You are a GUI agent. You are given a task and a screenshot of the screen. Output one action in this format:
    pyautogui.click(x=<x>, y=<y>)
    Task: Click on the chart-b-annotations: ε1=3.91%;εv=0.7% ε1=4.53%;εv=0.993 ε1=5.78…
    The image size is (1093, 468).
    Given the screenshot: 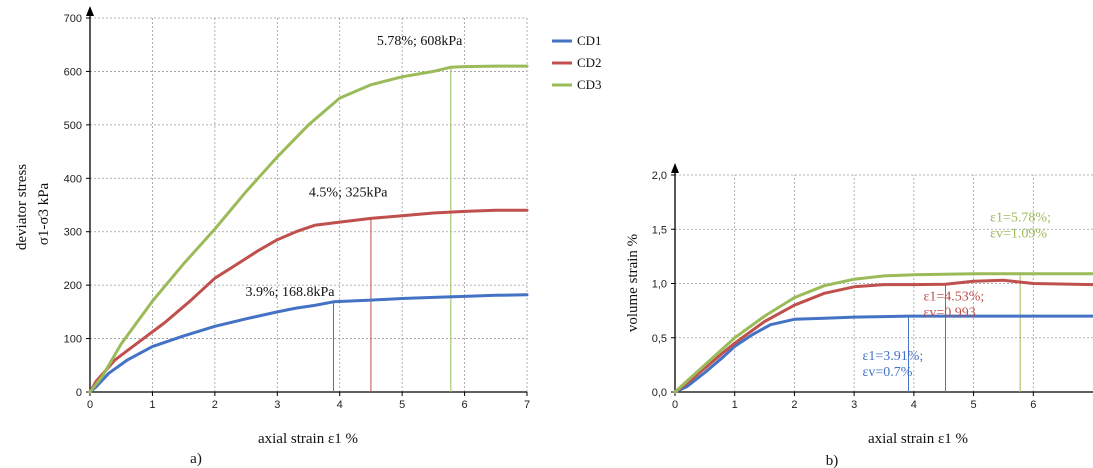 What is the action you would take?
    pyautogui.click(x=956, y=295)
    